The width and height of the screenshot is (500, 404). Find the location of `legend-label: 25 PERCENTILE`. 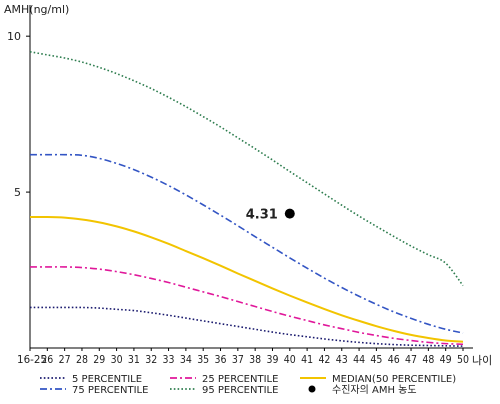

legend-label: 25 PERCENTILE is located at coordinates (240, 379).